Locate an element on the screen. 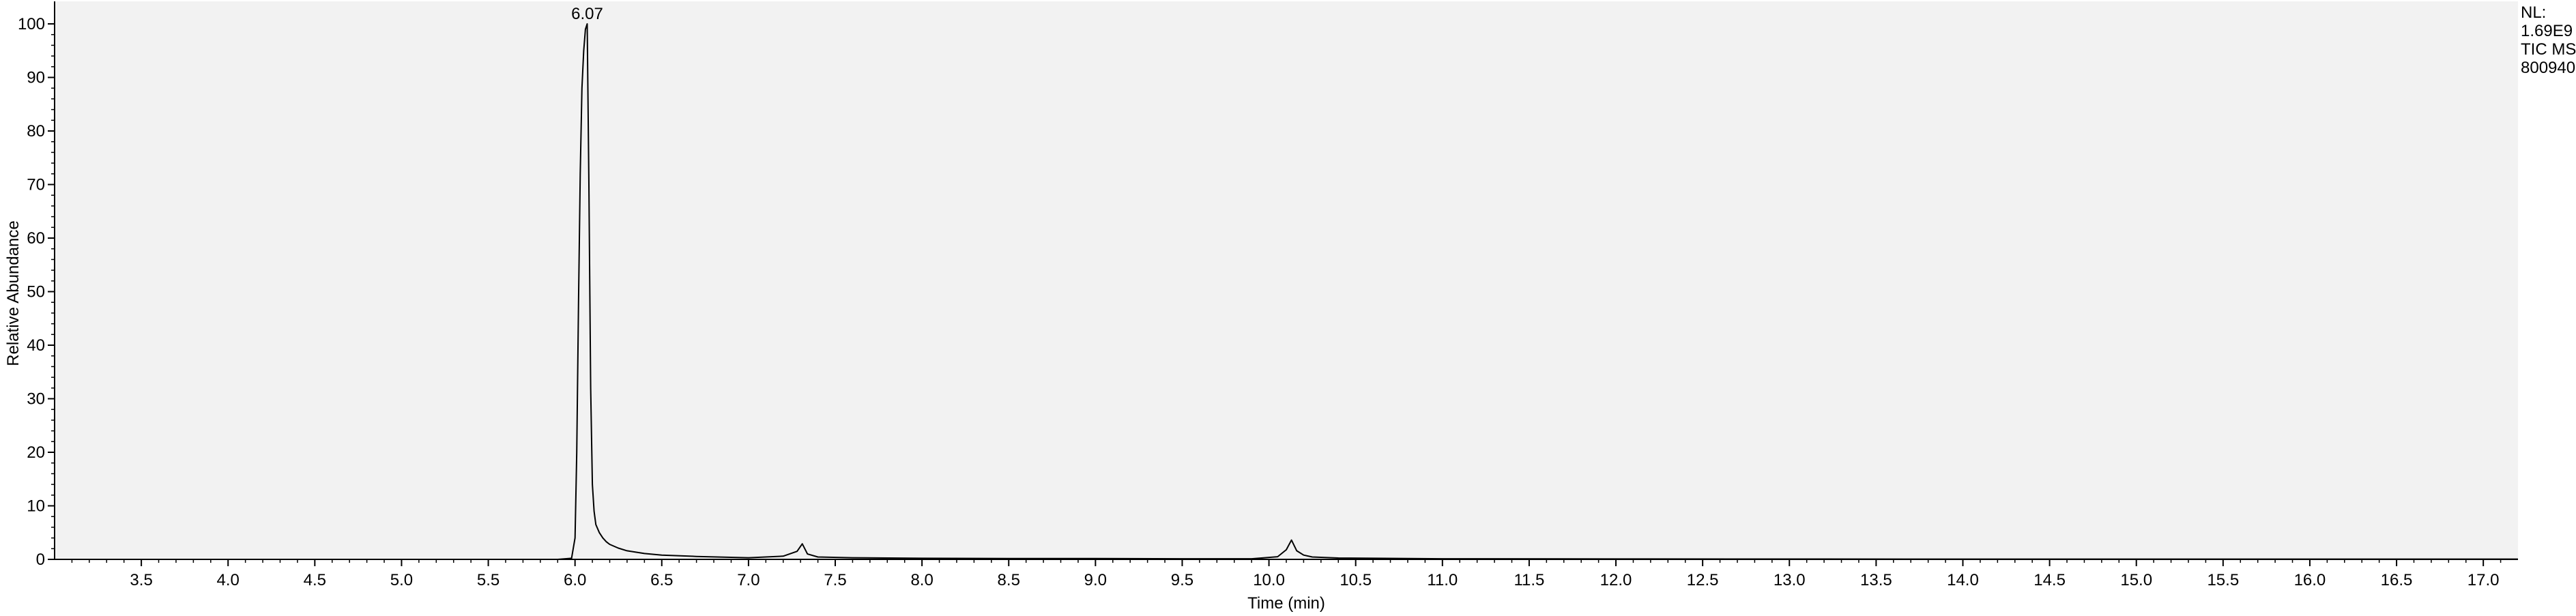  x-tick-label: 15.0 is located at coordinates (2136, 580).